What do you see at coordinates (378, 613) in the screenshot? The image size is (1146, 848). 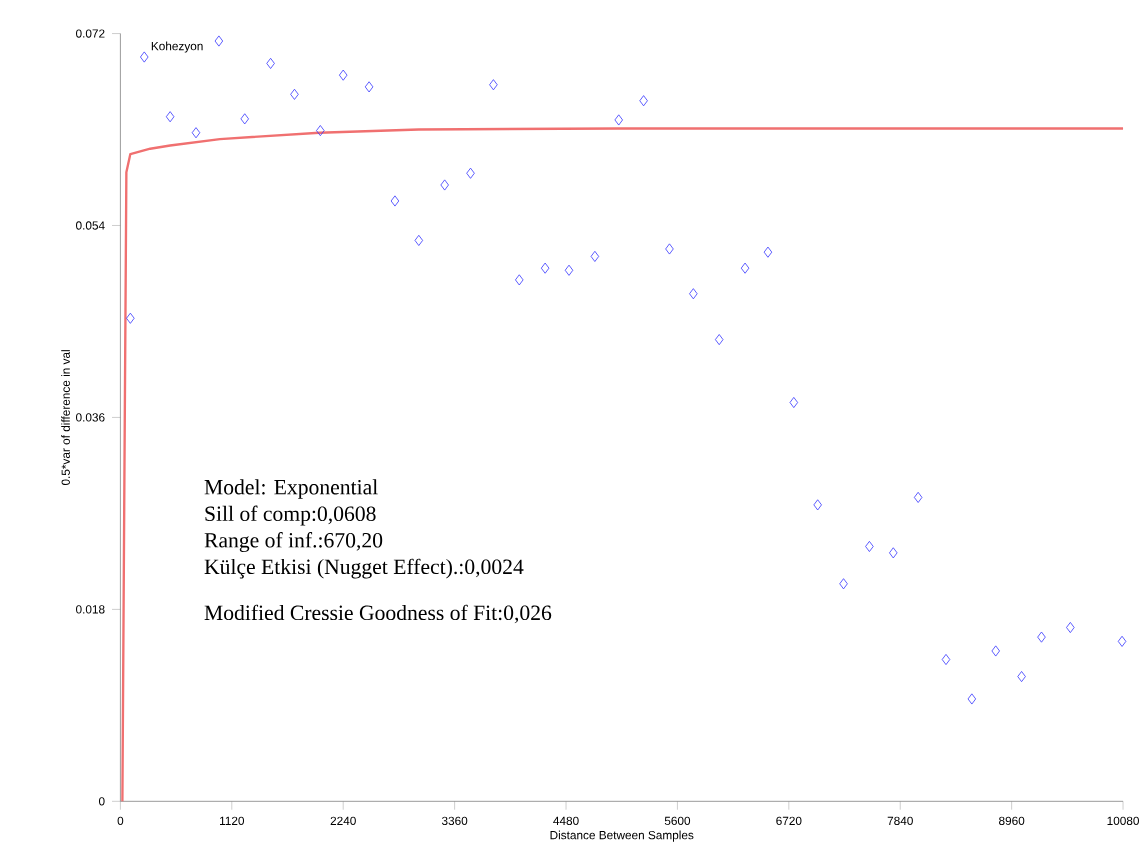 I see `annotation: Modified Cressie Goodness of Fit:0,026` at bounding box center [378, 613].